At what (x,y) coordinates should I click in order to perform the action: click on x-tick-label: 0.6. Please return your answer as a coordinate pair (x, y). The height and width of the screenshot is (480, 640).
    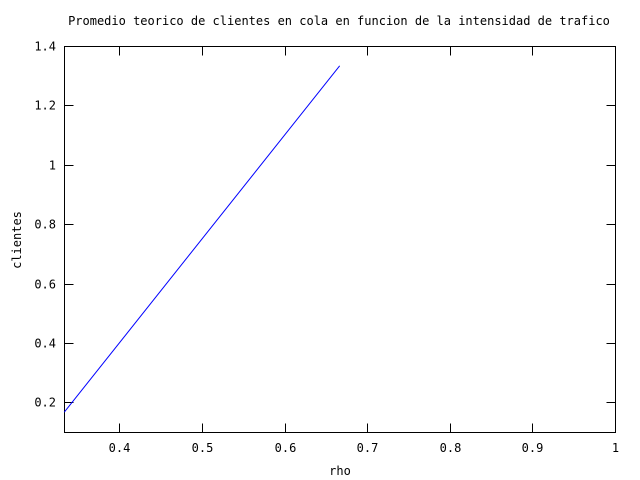
    Looking at the image, I should click on (286, 448).